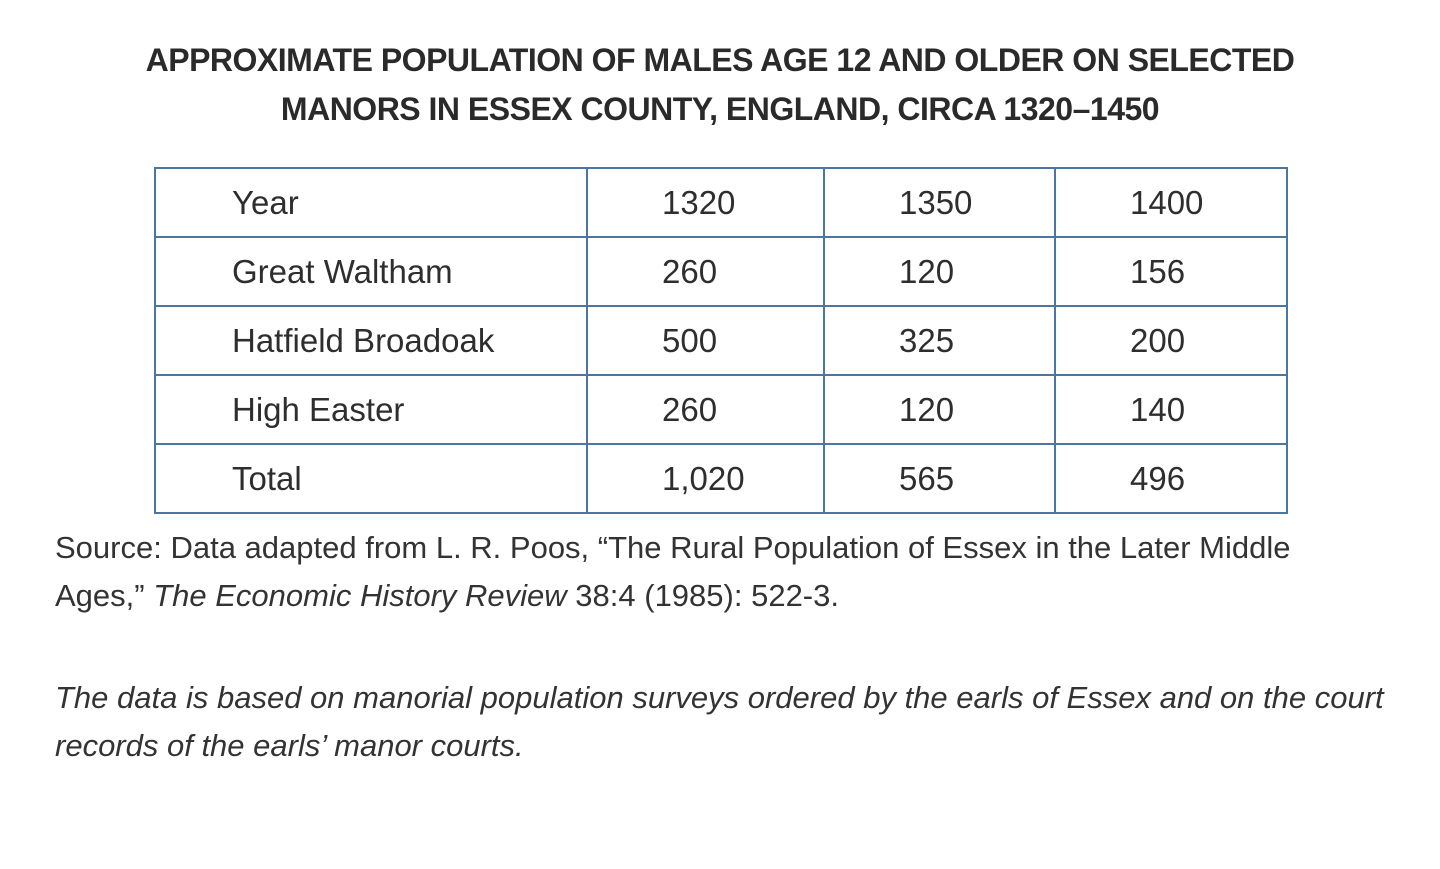  I want to click on source-suffix: 38:4 (1985): 522-3., so click(702, 595).